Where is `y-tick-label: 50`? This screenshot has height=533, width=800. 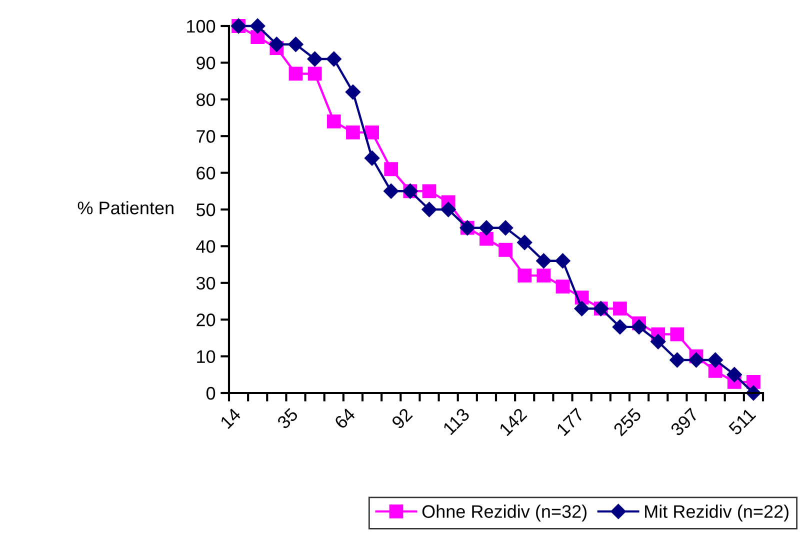 y-tick-label: 50 is located at coordinates (206, 209).